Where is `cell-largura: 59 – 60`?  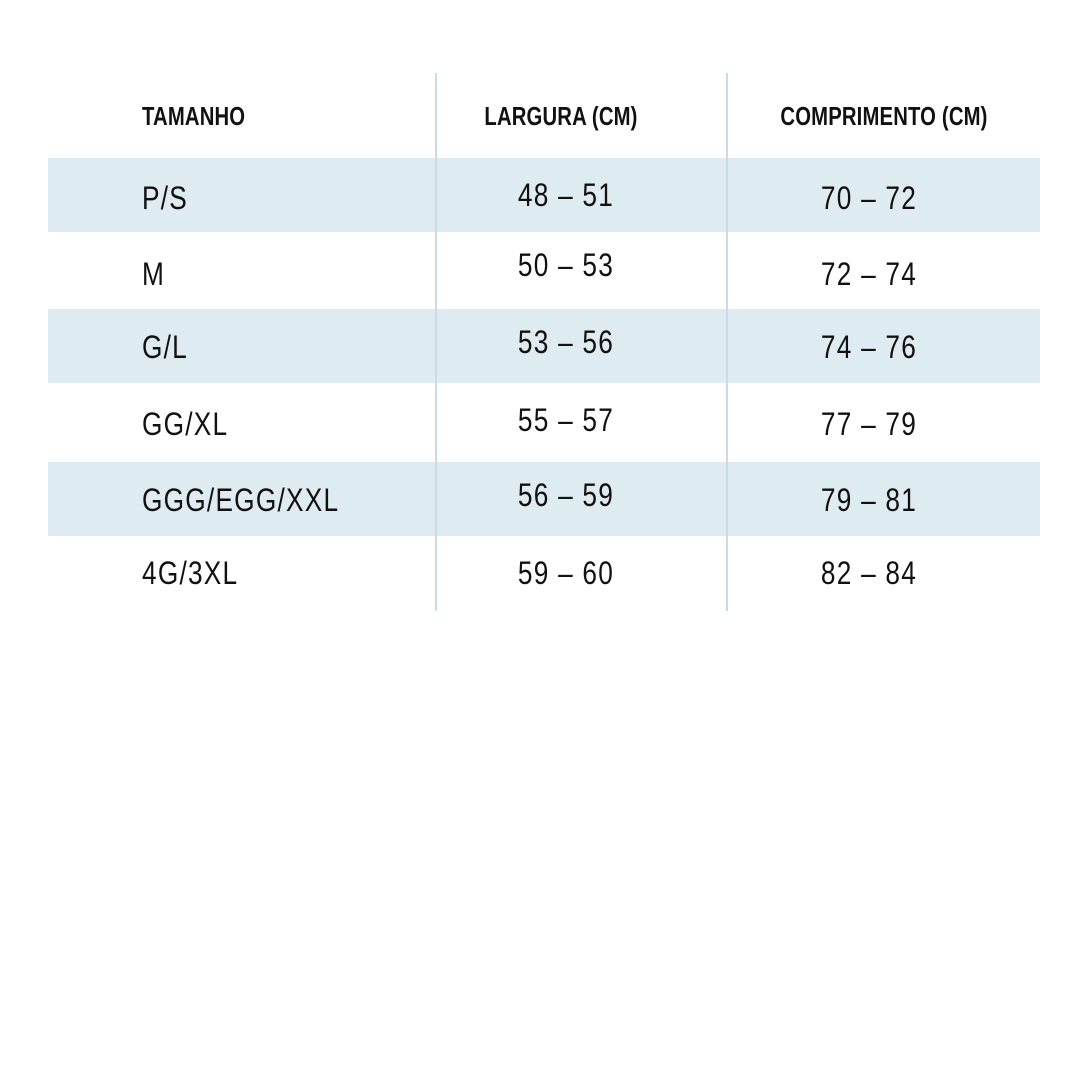 cell-largura: 59 – 60 is located at coordinates (566, 573).